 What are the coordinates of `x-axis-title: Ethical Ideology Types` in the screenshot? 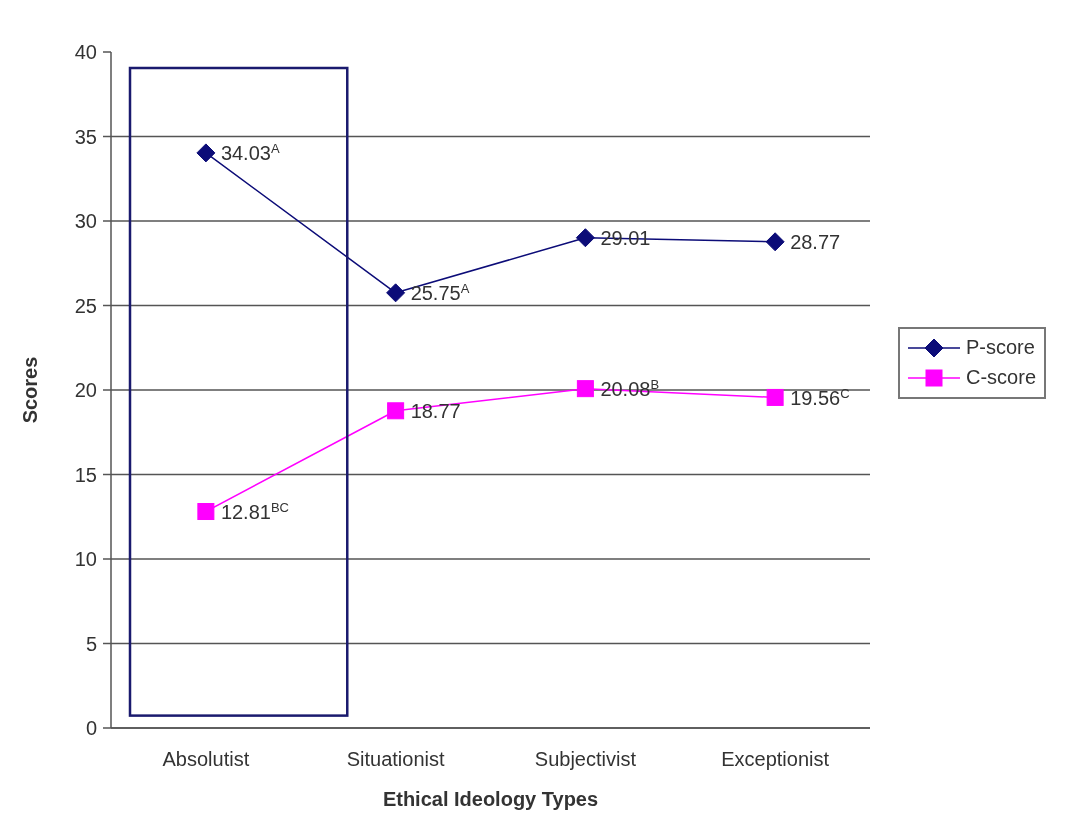 It's located at (490, 799).